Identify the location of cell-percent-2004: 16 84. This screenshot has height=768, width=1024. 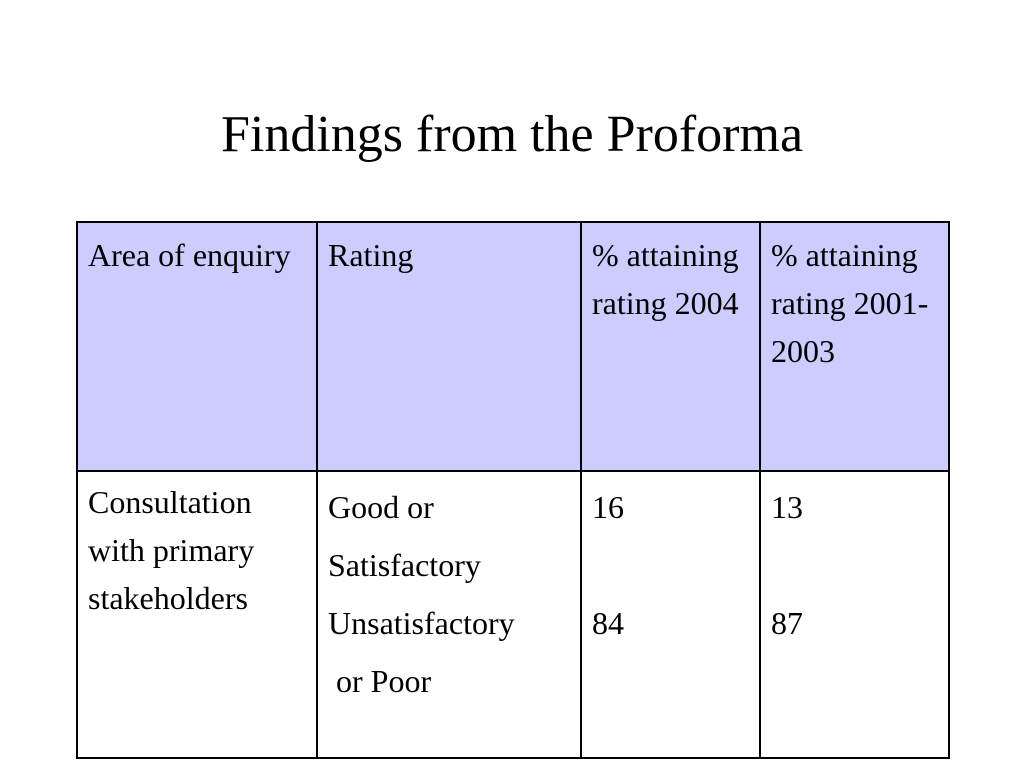
(670, 614).